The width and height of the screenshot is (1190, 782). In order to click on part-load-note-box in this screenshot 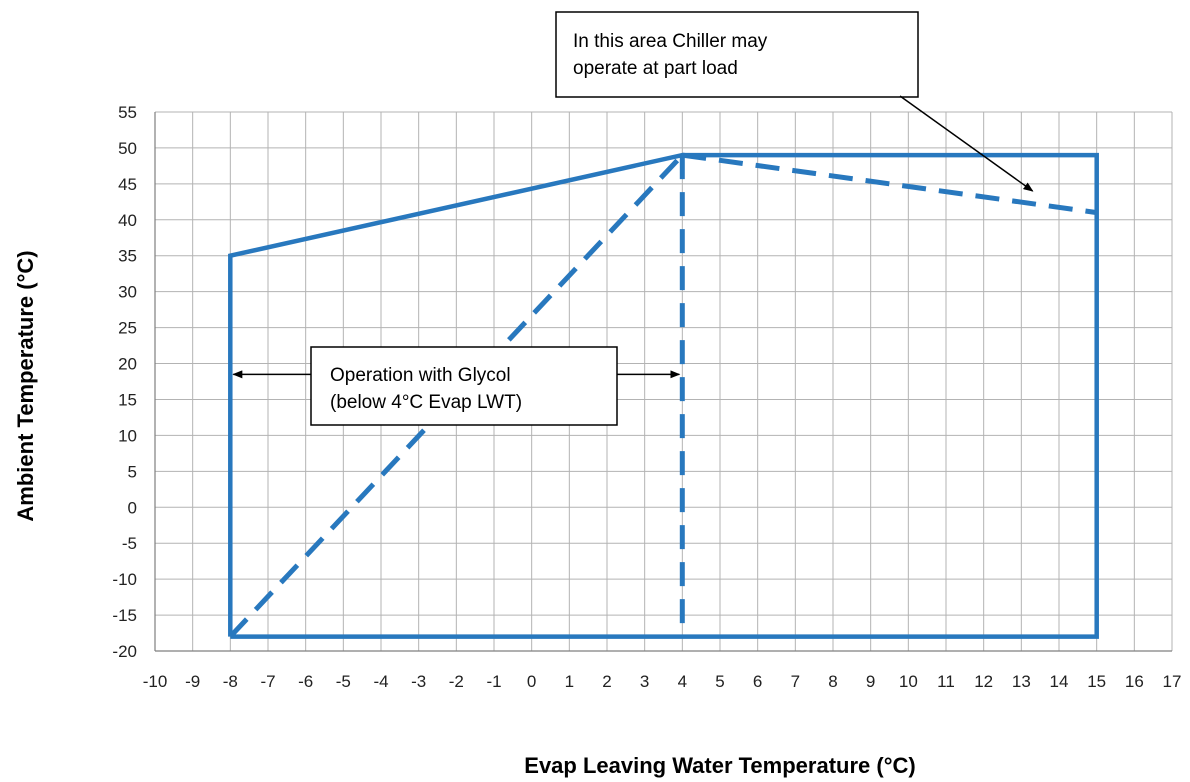, I will do `click(737, 54)`.